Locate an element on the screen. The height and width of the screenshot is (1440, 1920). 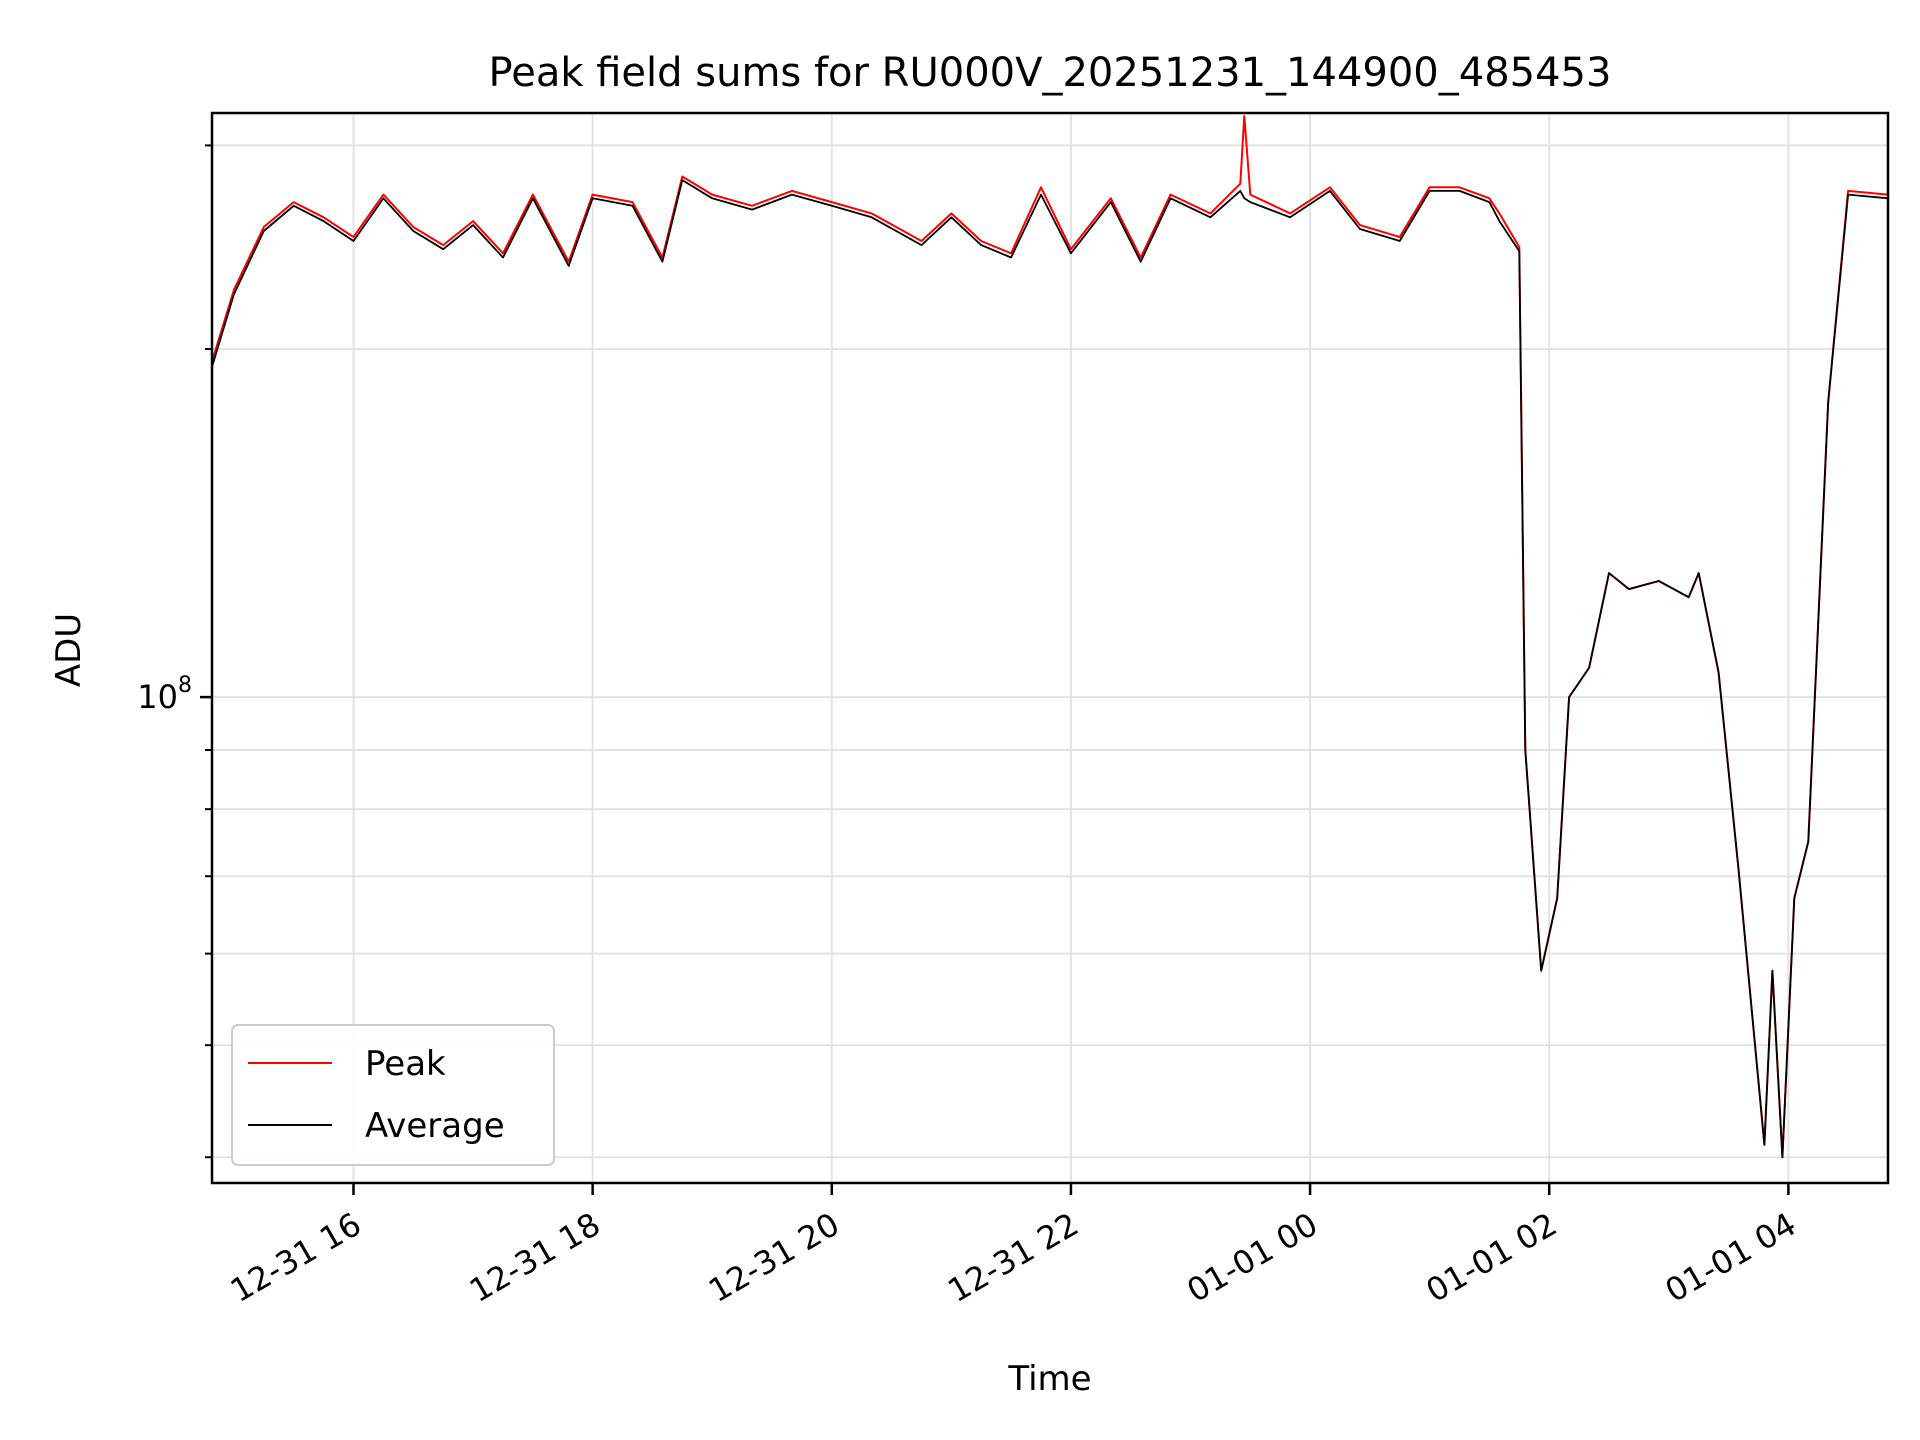
y-tick-label: 108 is located at coordinates (164, 694).